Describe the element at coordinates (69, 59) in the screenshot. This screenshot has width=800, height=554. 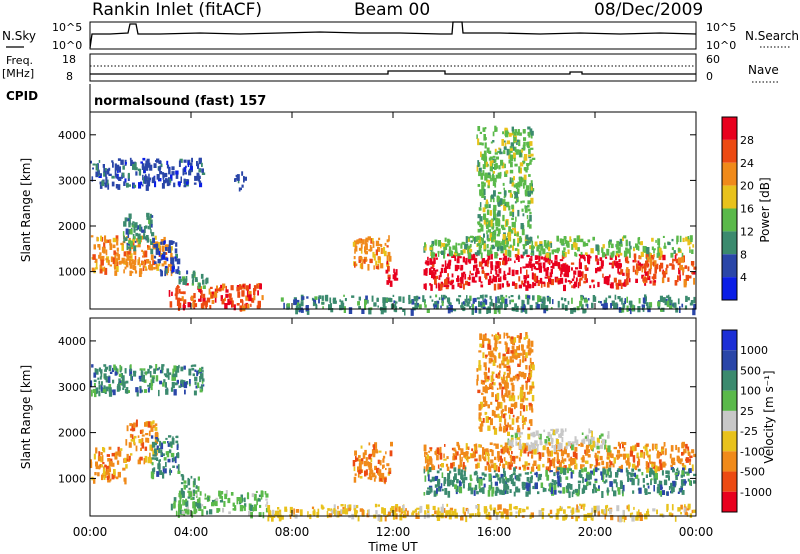
I see `freq-tick-top: 18` at that location.